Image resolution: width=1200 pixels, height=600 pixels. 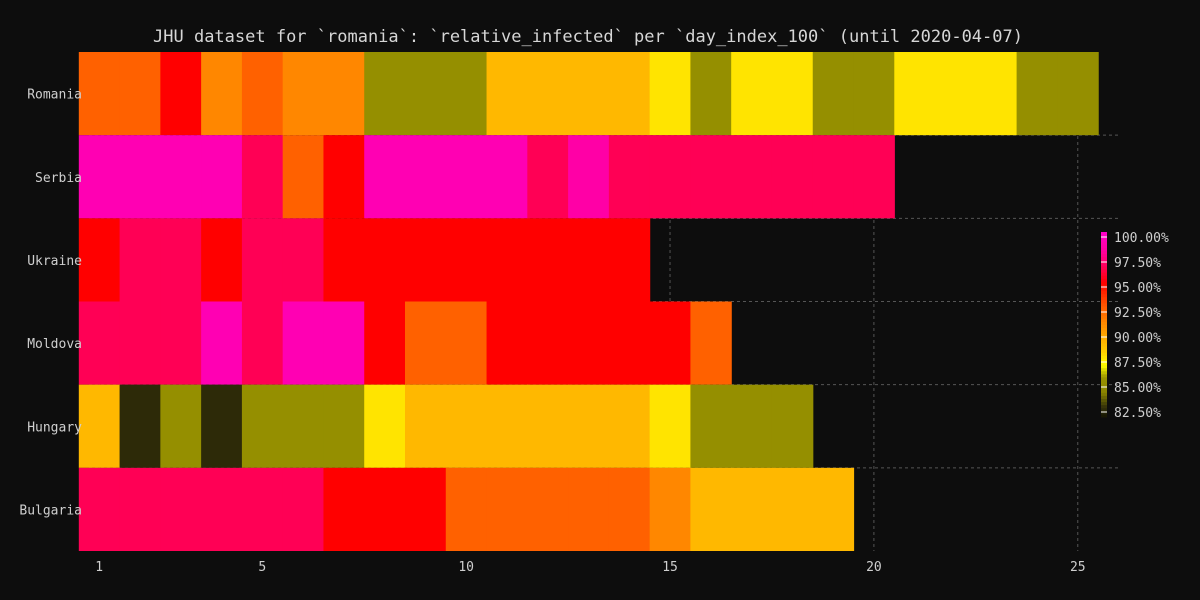 I want to click on x-tick-label: 1, so click(x=99, y=567).